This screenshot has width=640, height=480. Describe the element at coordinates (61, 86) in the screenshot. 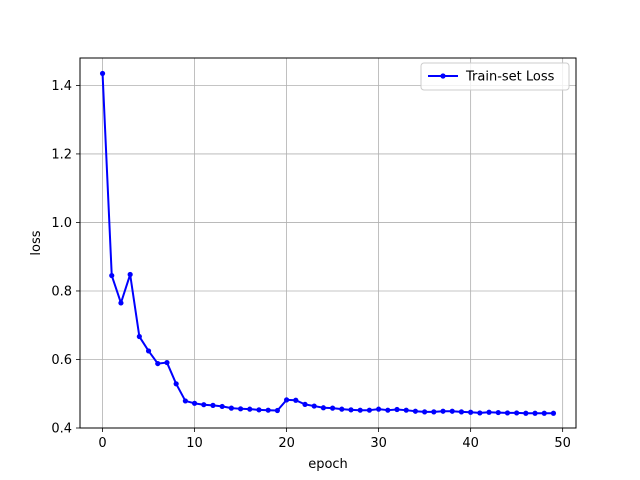

I see `y-tick-label: 1.4` at that location.